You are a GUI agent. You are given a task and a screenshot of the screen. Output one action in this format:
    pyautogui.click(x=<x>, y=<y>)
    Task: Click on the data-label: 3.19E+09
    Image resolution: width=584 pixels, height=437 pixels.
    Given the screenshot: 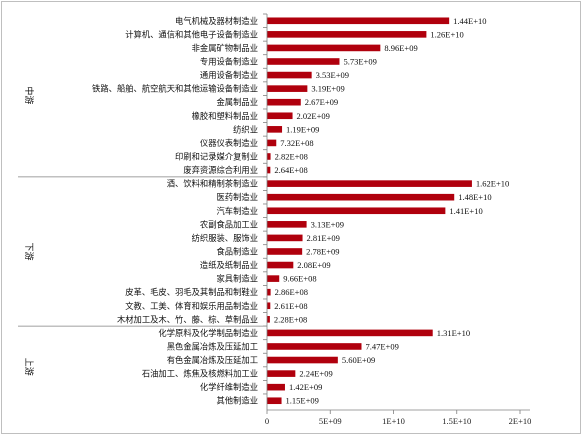 What is the action you would take?
    pyautogui.click(x=327, y=89)
    